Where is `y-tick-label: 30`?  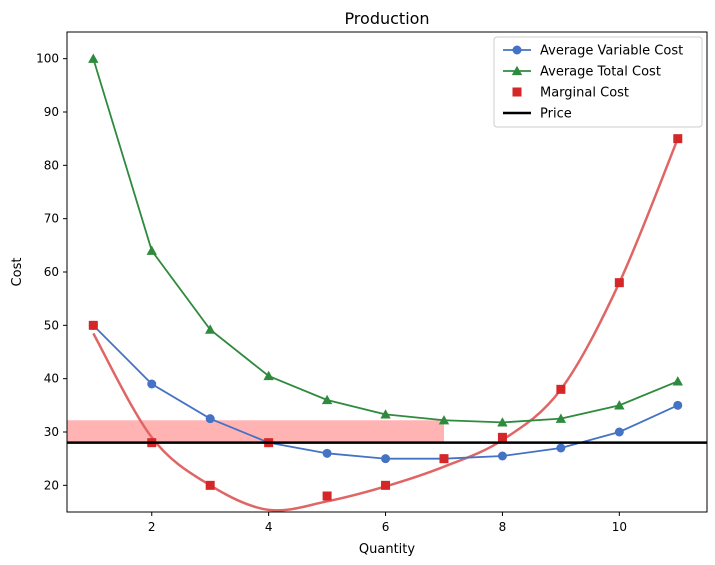 y-tick-label: 30 is located at coordinates (51, 432).